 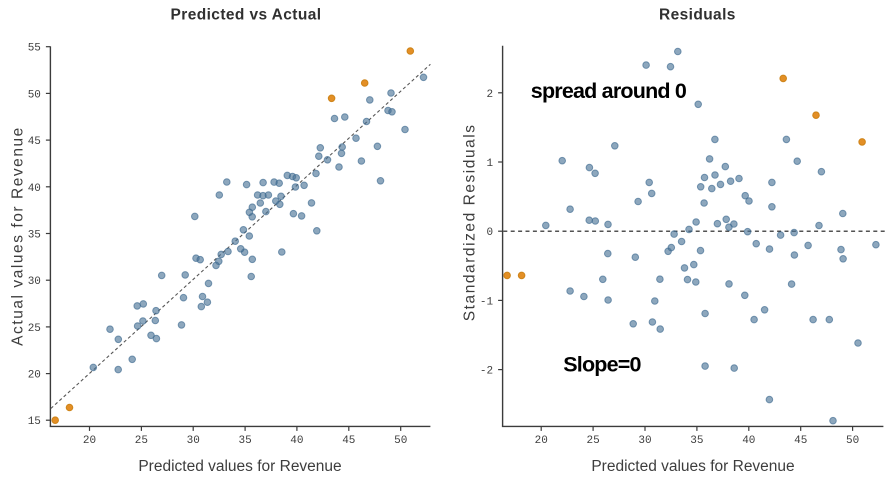 What do you see at coordinates (34, 422) in the screenshot?
I see `svg-text: 15` at bounding box center [34, 422].